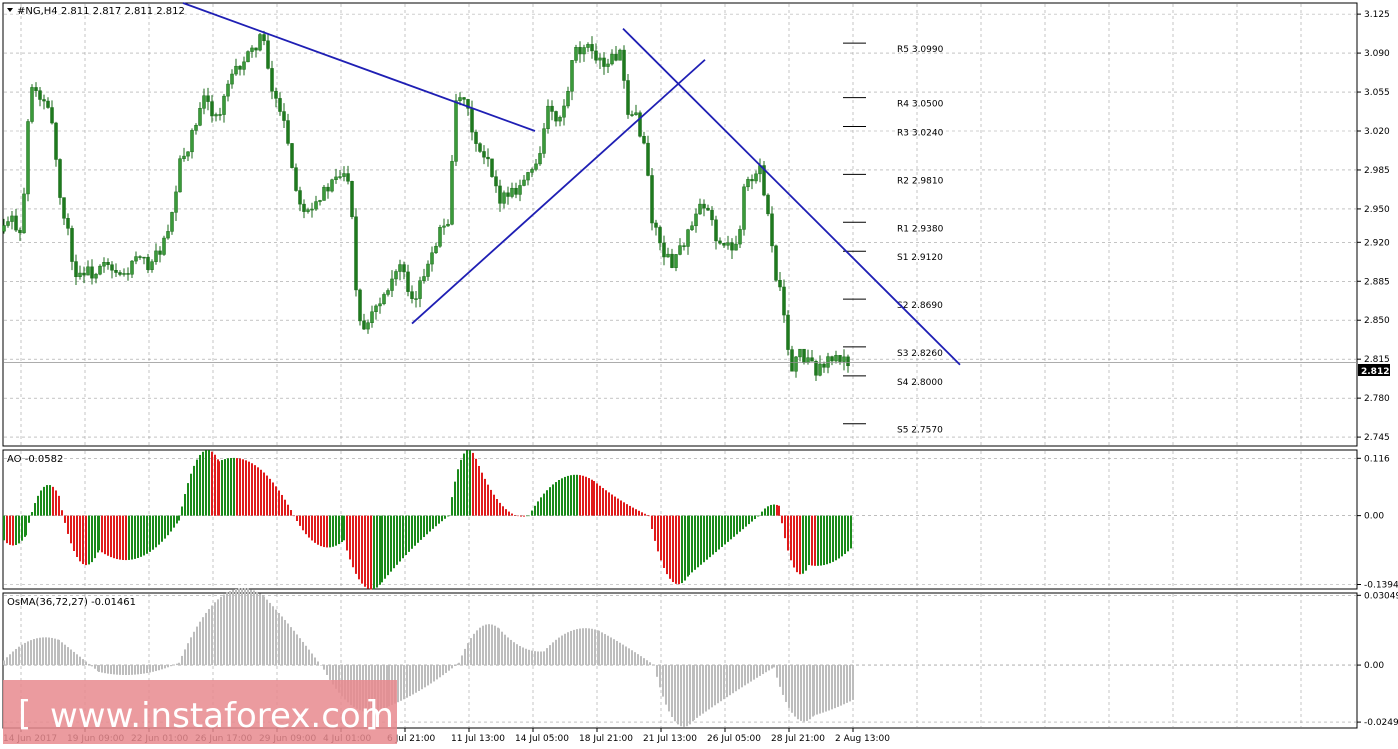  Describe the element at coordinates (670, 739) in the screenshot. I see `x-tick-label: 21 Jul 13:00` at that location.